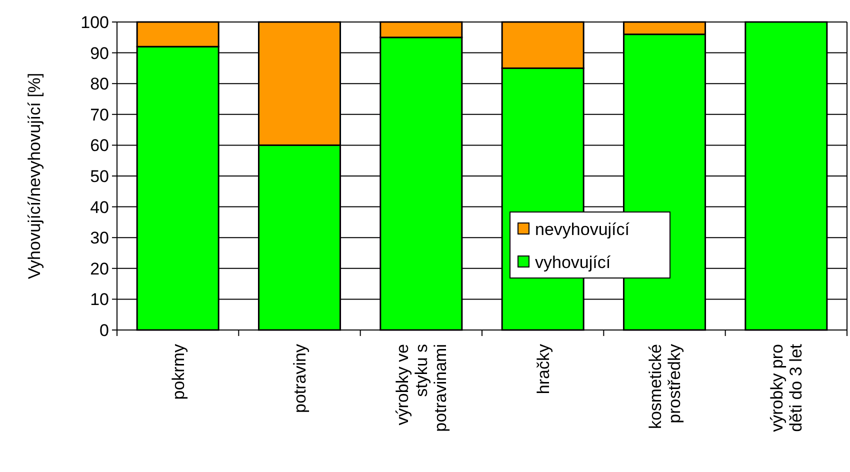 The image size is (850, 472). What do you see at coordinates (573, 262) in the screenshot?
I see `legend-label: vyhovující` at bounding box center [573, 262].